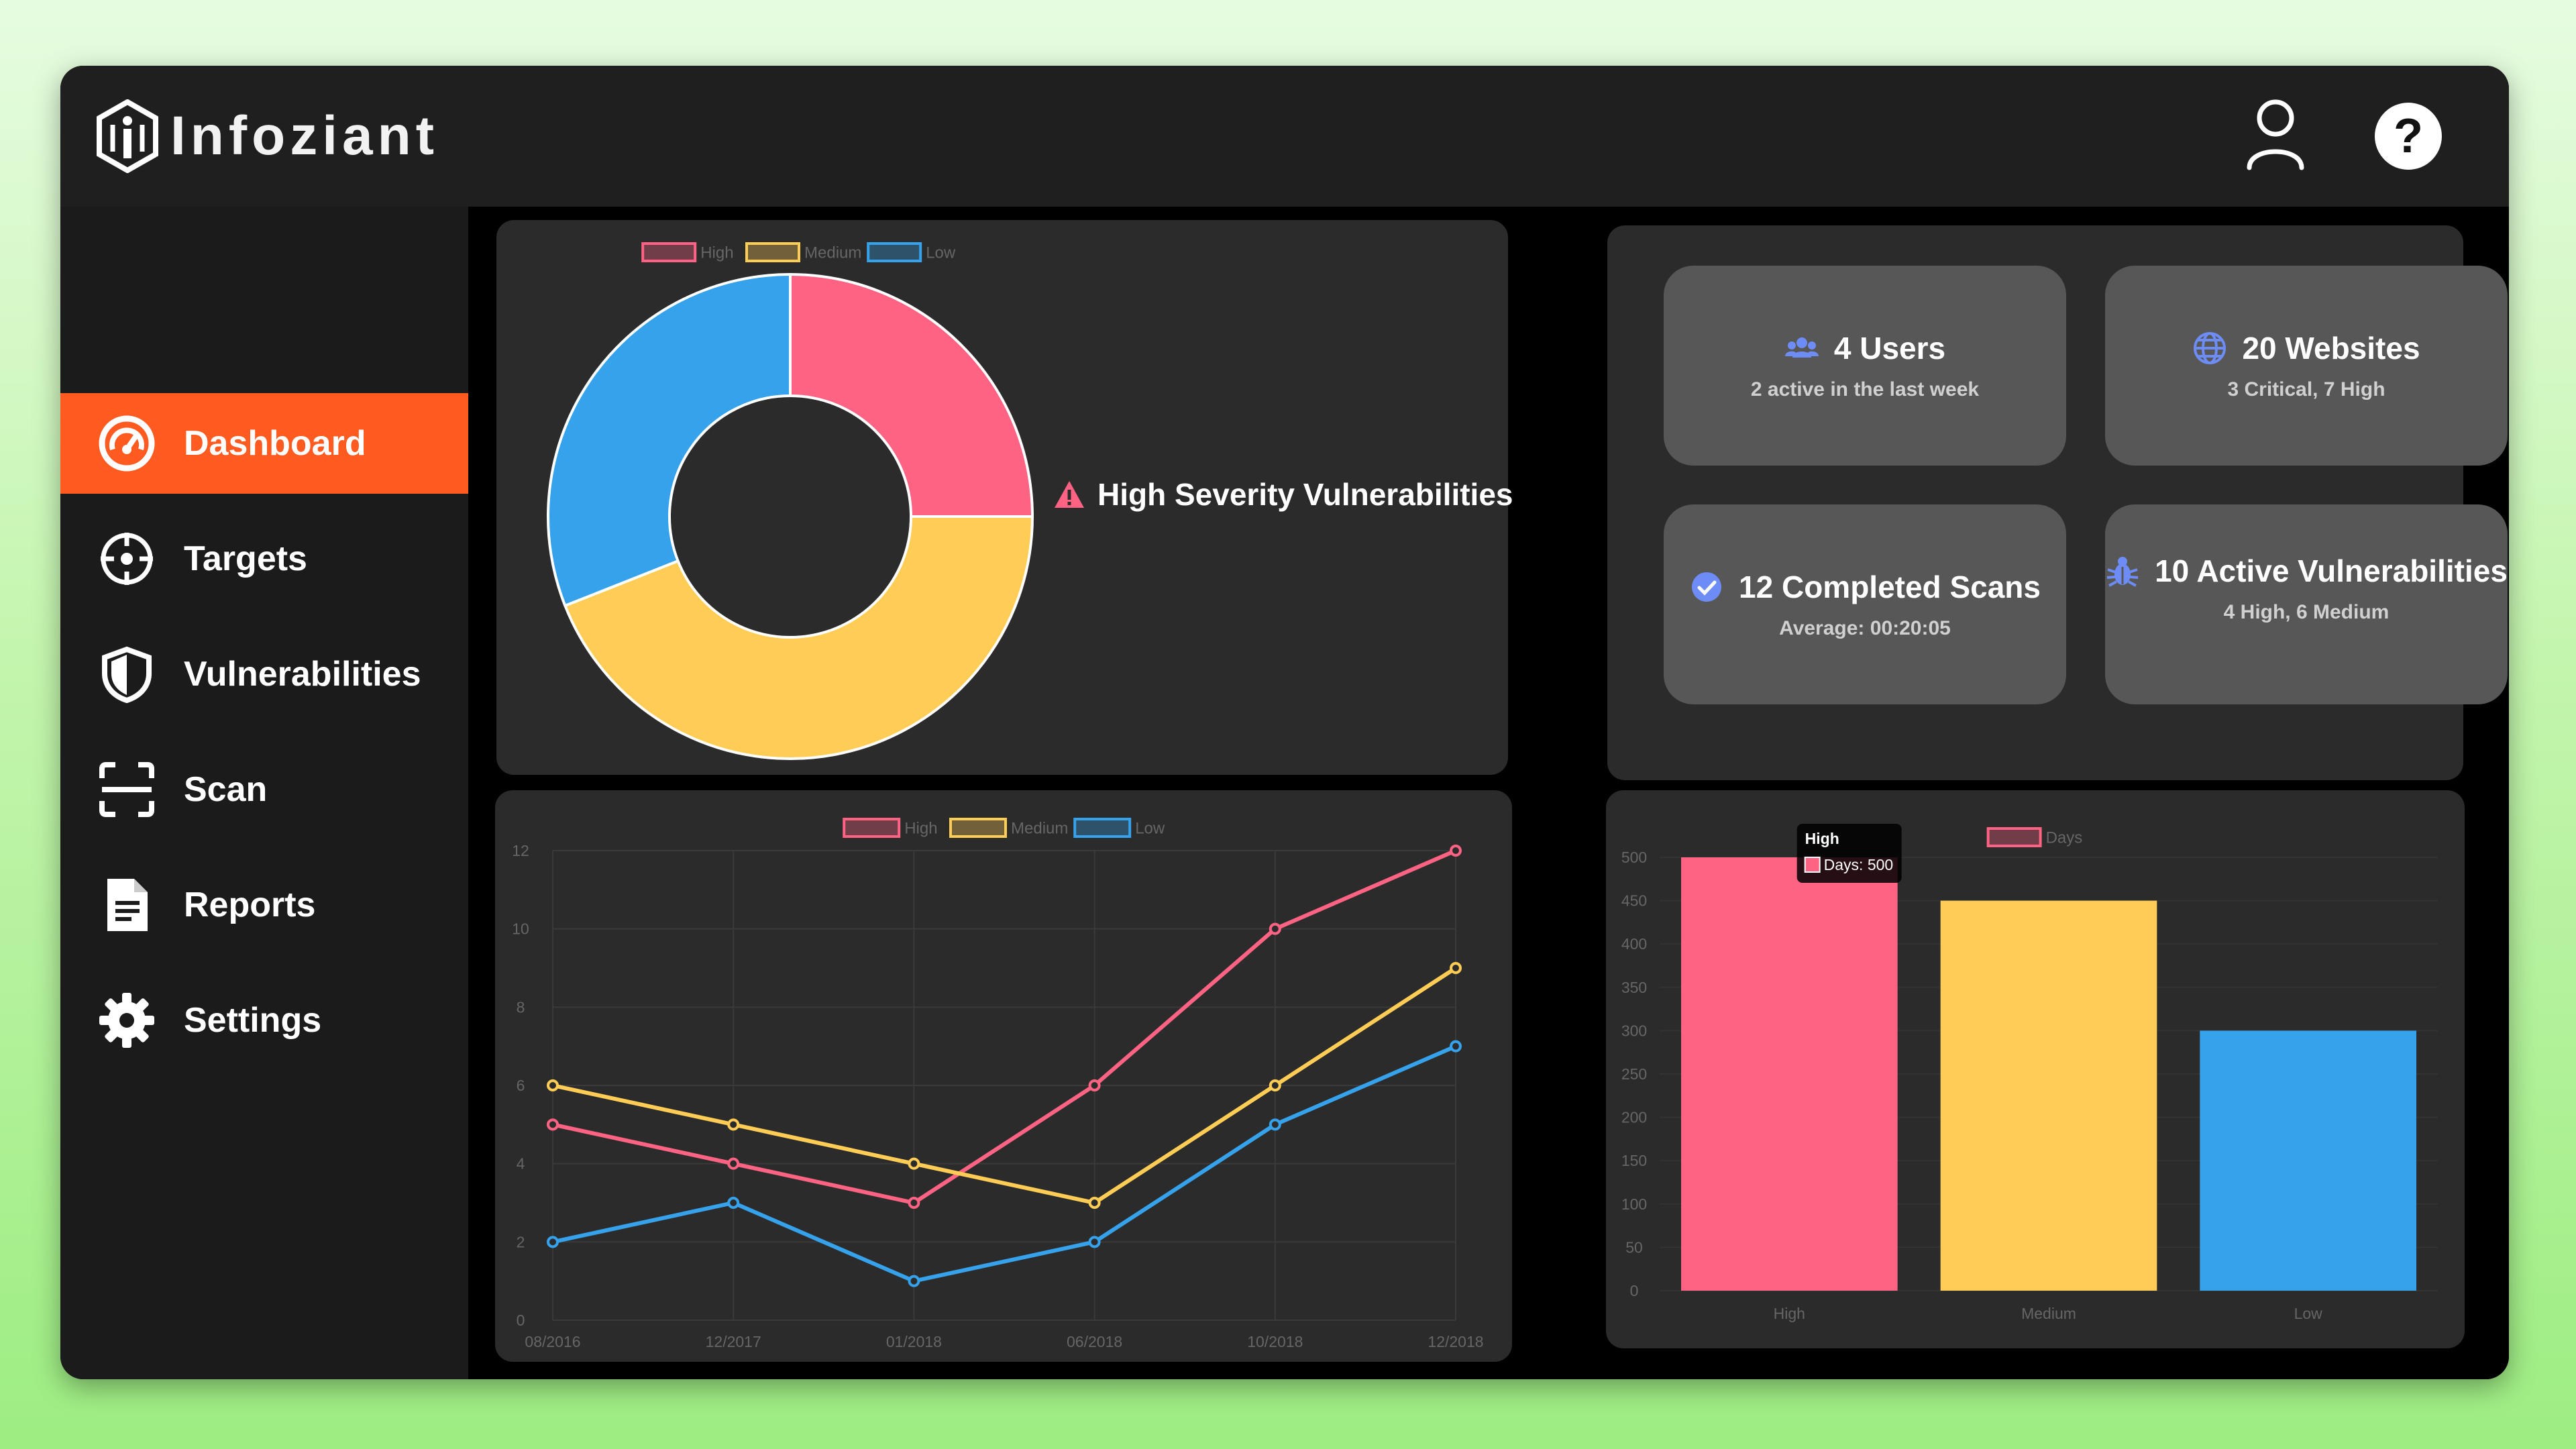 Image resolution: width=2576 pixels, height=1449 pixels. Describe the element at coordinates (1849, 853) in the screenshot. I see `tooltip-box` at that location.